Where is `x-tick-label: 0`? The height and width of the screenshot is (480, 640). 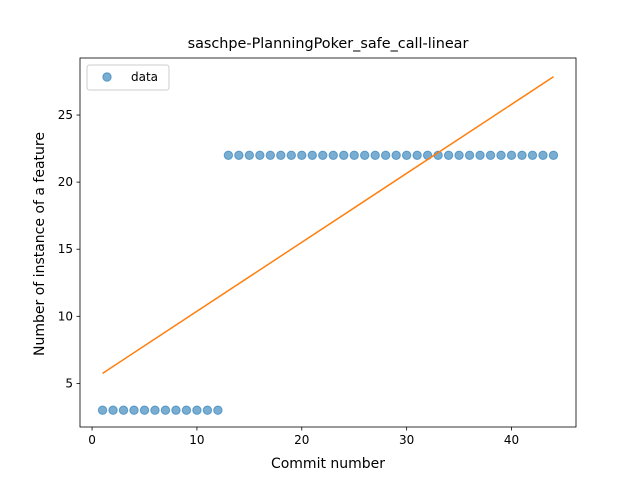 x-tick-label: 0 is located at coordinates (92, 440).